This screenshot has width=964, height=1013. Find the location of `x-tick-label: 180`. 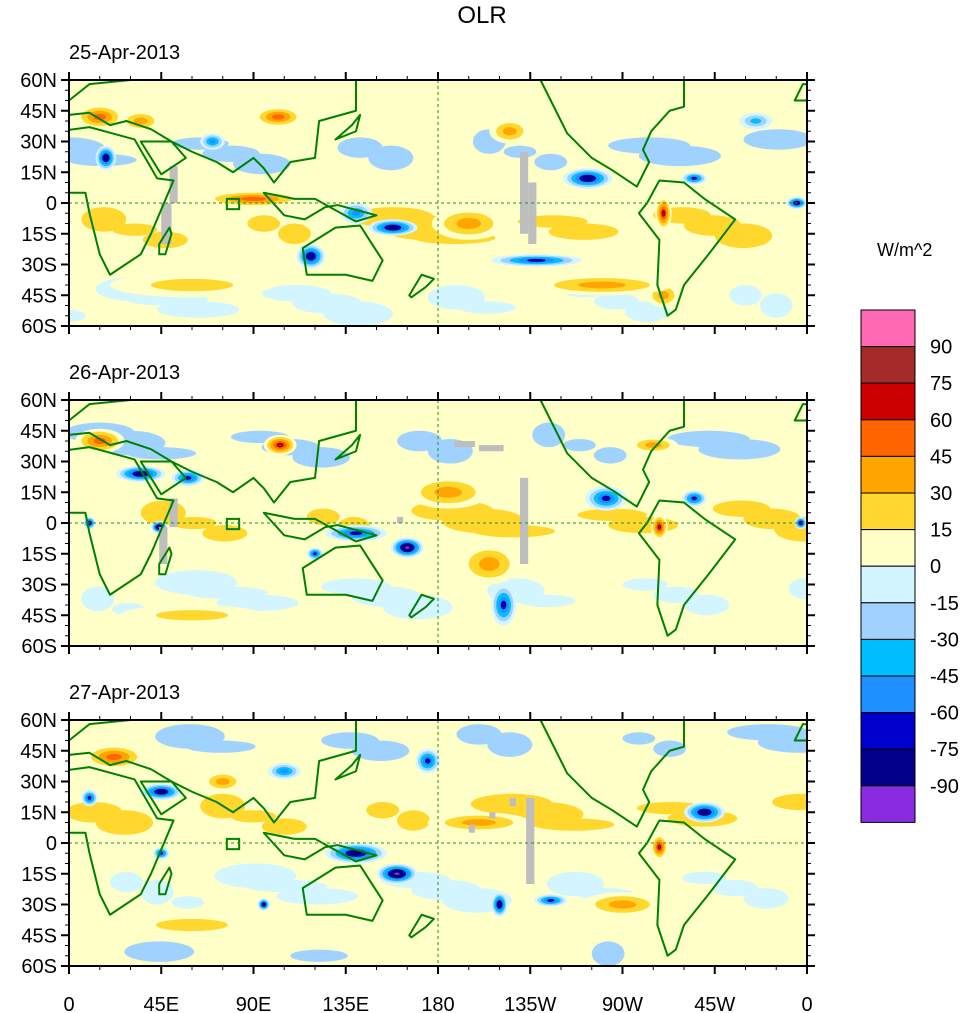

x-tick-label: 180 is located at coordinates (437, 1003).